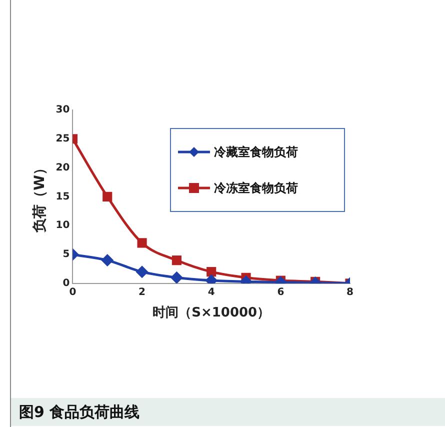 The height and width of the screenshot is (427, 445). I want to click on y-tick-label: 5, so click(66, 254).